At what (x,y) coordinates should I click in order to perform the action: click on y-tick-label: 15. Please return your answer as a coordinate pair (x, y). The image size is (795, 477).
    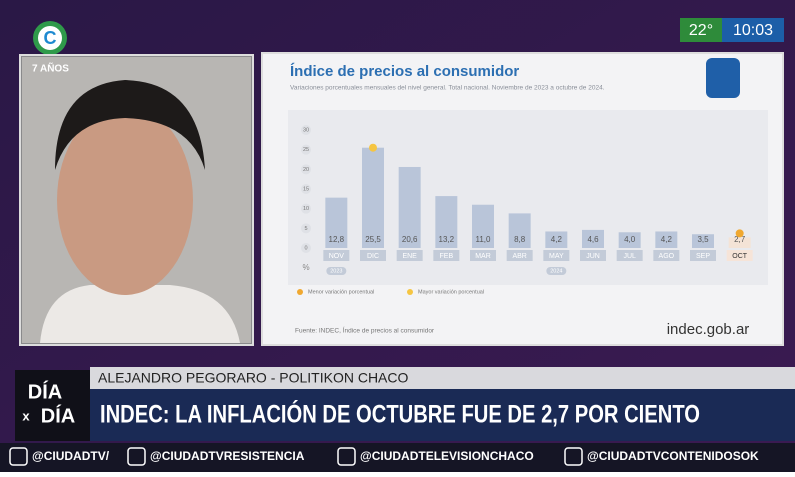
    Looking at the image, I should click on (306, 189).